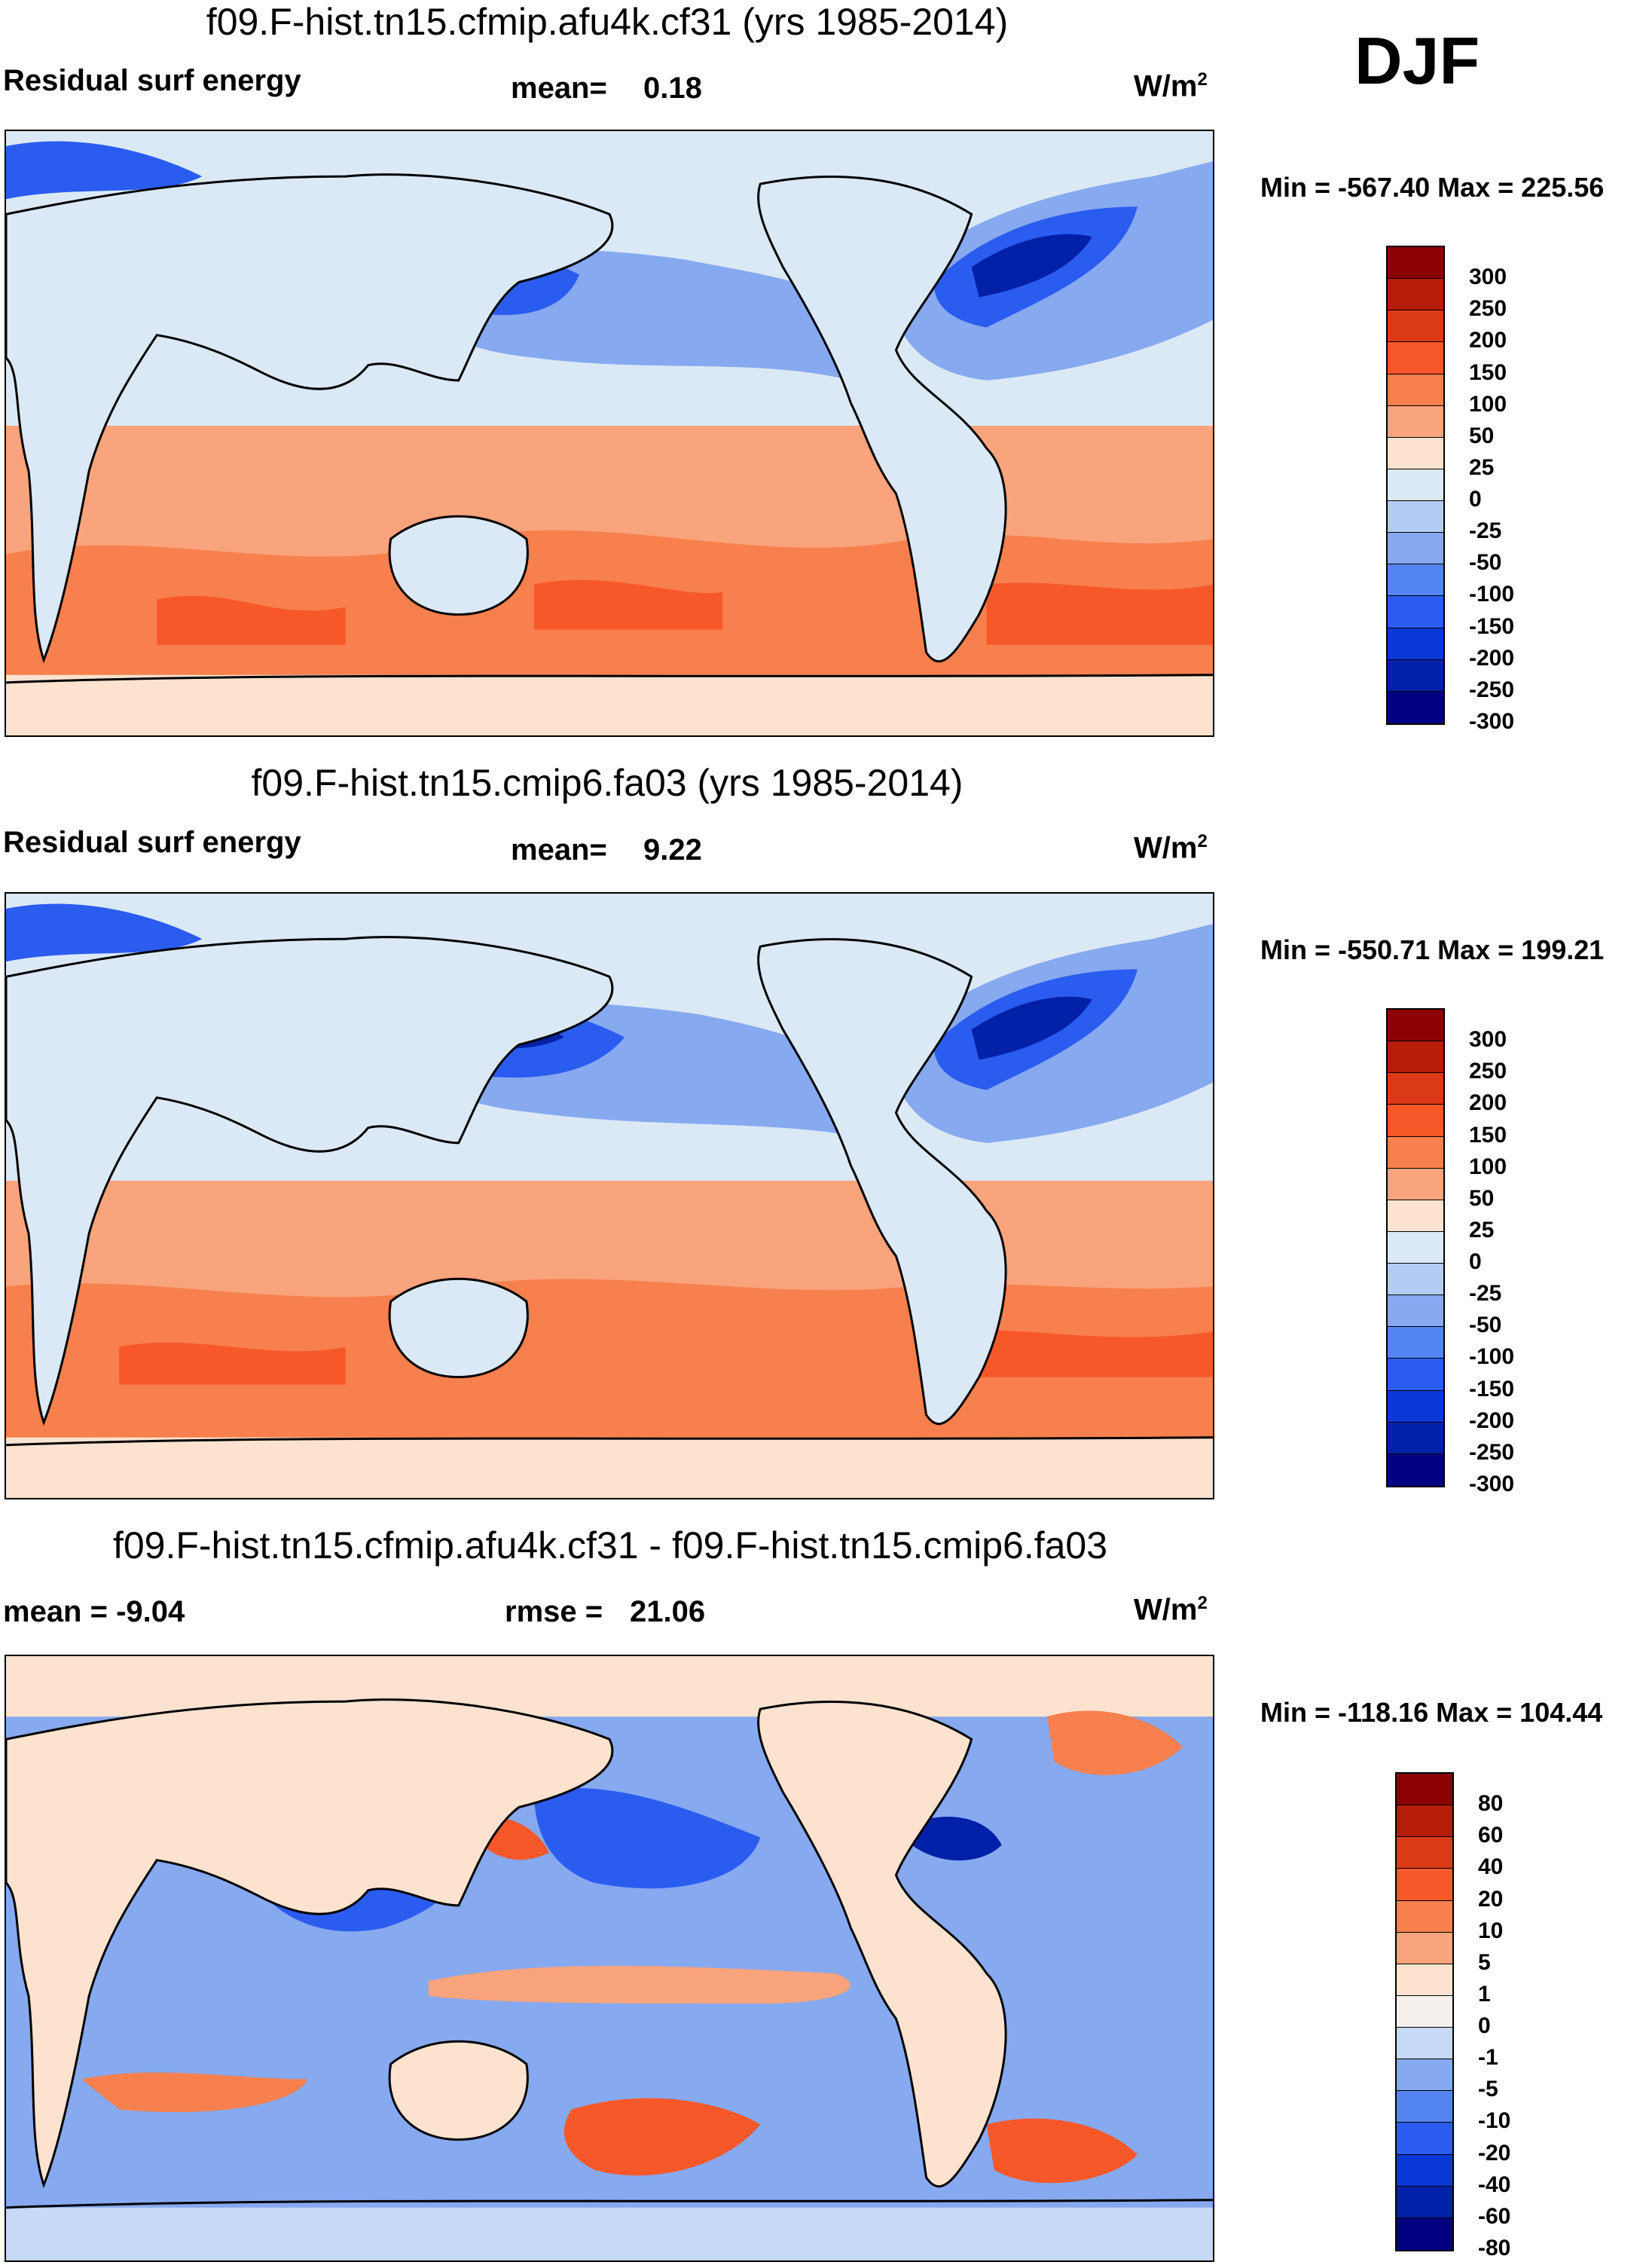 Image resolution: width=1643 pixels, height=2268 pixels. What do you see at coordinates (1492, 1484) in the screenshot?
I see `colorbar-tick: -300` at bounding box center [1492, 1484].